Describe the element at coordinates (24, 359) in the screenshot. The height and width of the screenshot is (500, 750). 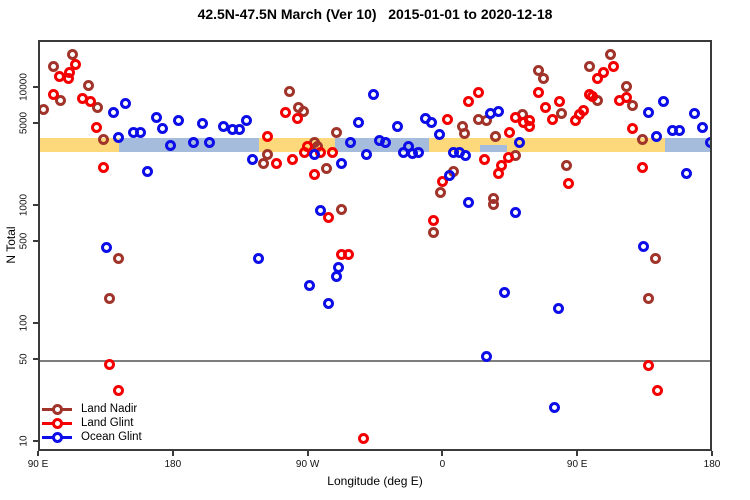
I see `y-tick-label: 50` at that location.